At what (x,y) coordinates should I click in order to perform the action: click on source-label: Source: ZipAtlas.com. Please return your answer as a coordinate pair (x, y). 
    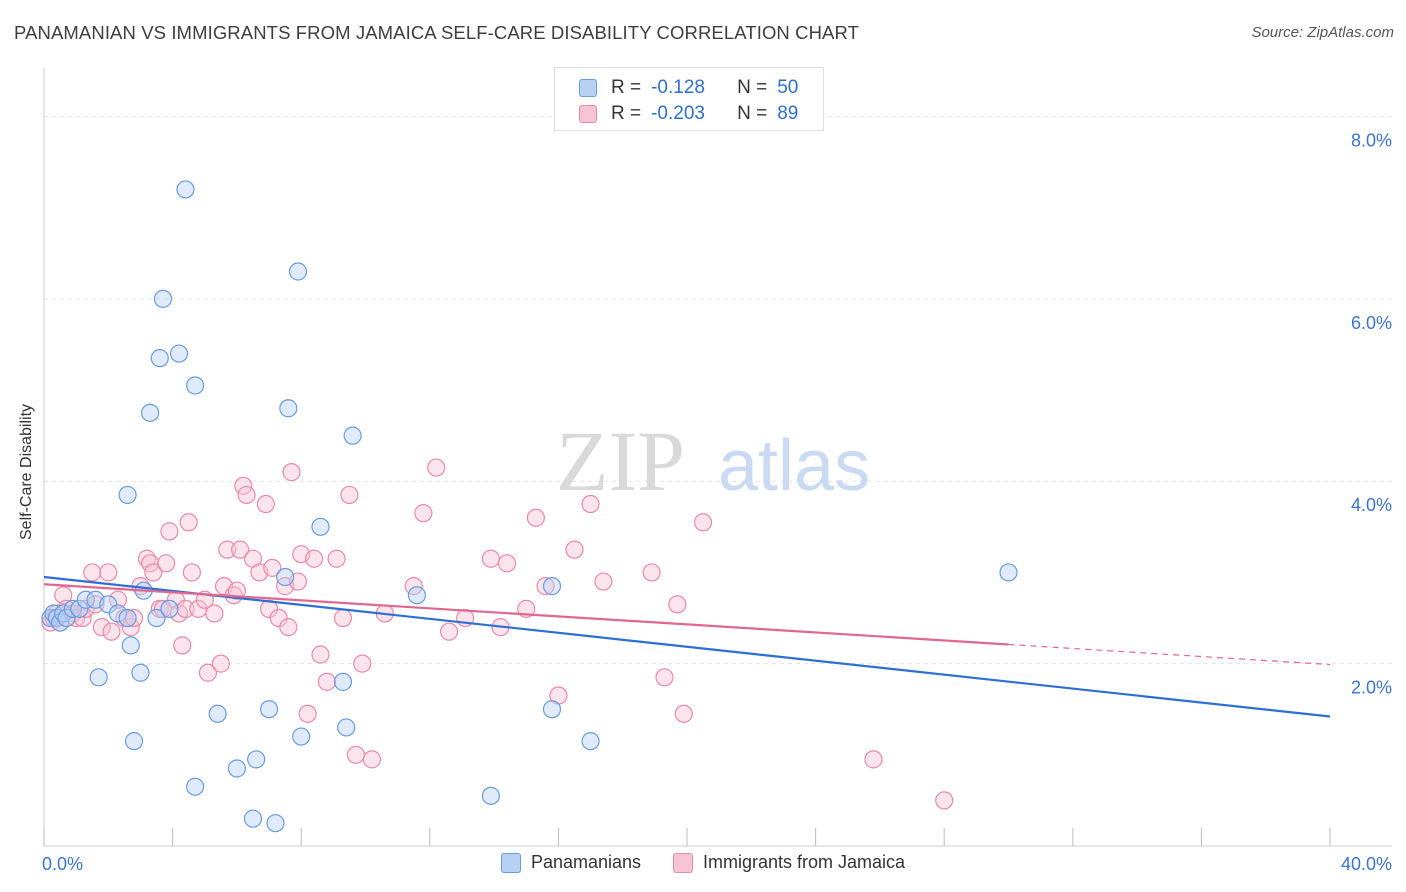
    Looking at the image, I should click on (1322, 32).